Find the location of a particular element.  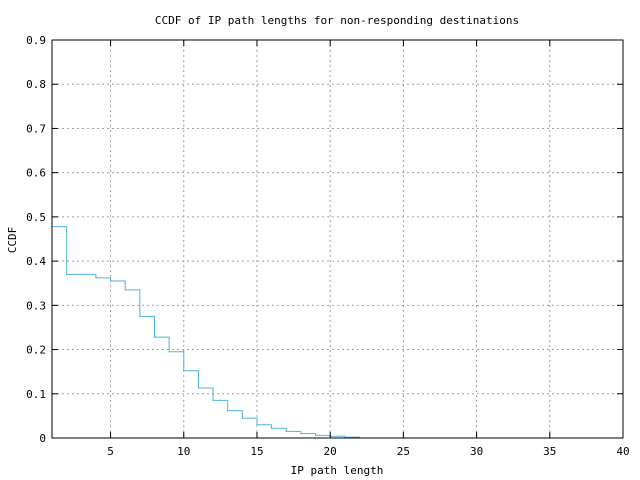

y-tick-label-1: 0.1 is located at coordinates (36, 394).